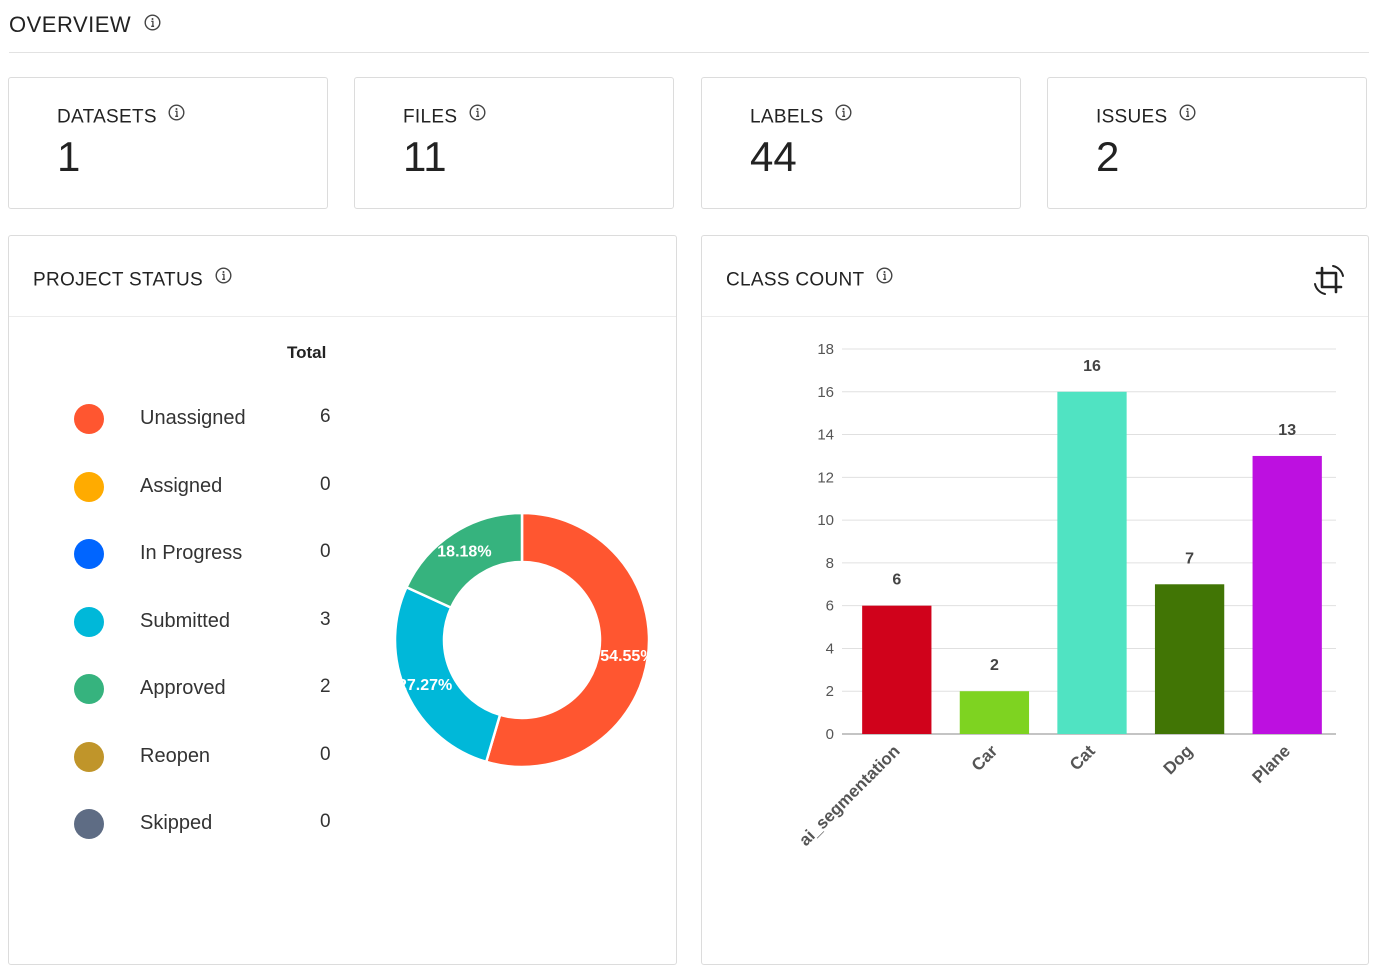 This screenshot has width=1378, height=973. What do you see at coordinates (825, 392) in the screenshot?
I see `y-tick-label: 16` at bounding box center [825, 392].